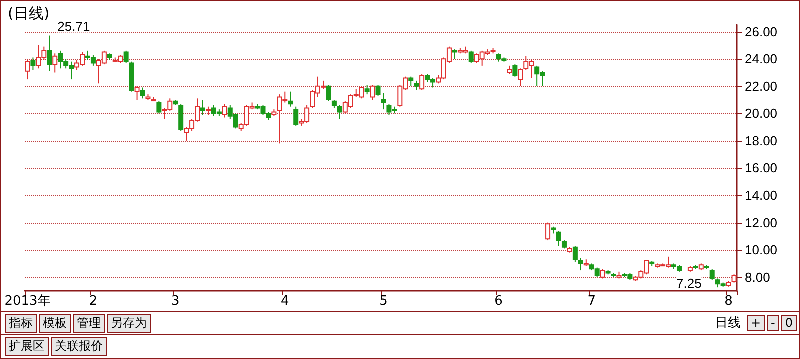 Image resolution: width=800 pixels, height=359 pixels. Describe the element at coordinates (761, 196) in the screenshot. I see `y-tick-label: 14.00` at that location.